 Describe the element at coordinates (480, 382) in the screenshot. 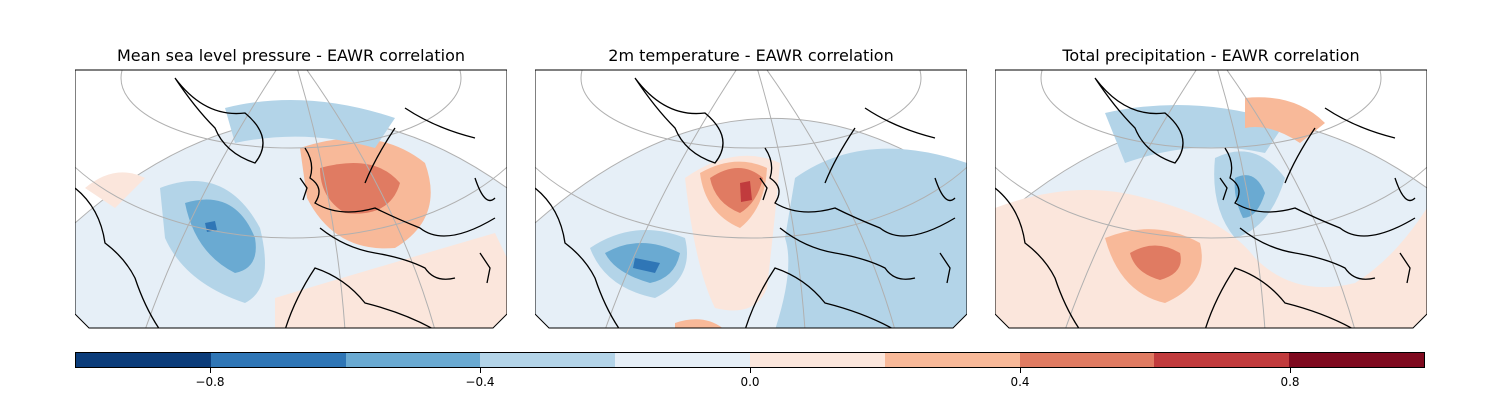

I see `colorbar-tick-label: −0.4` at that location.